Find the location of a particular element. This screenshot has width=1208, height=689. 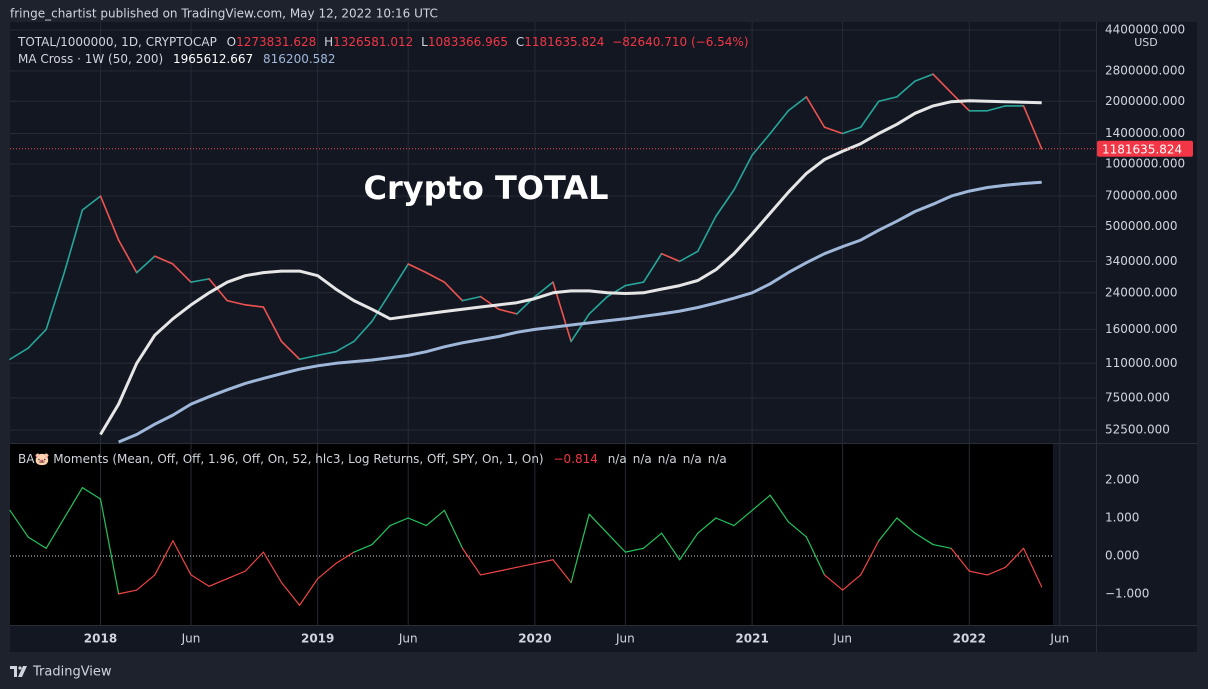

y-tick-label: 240000.000 is located at coordinates (1141, 292).